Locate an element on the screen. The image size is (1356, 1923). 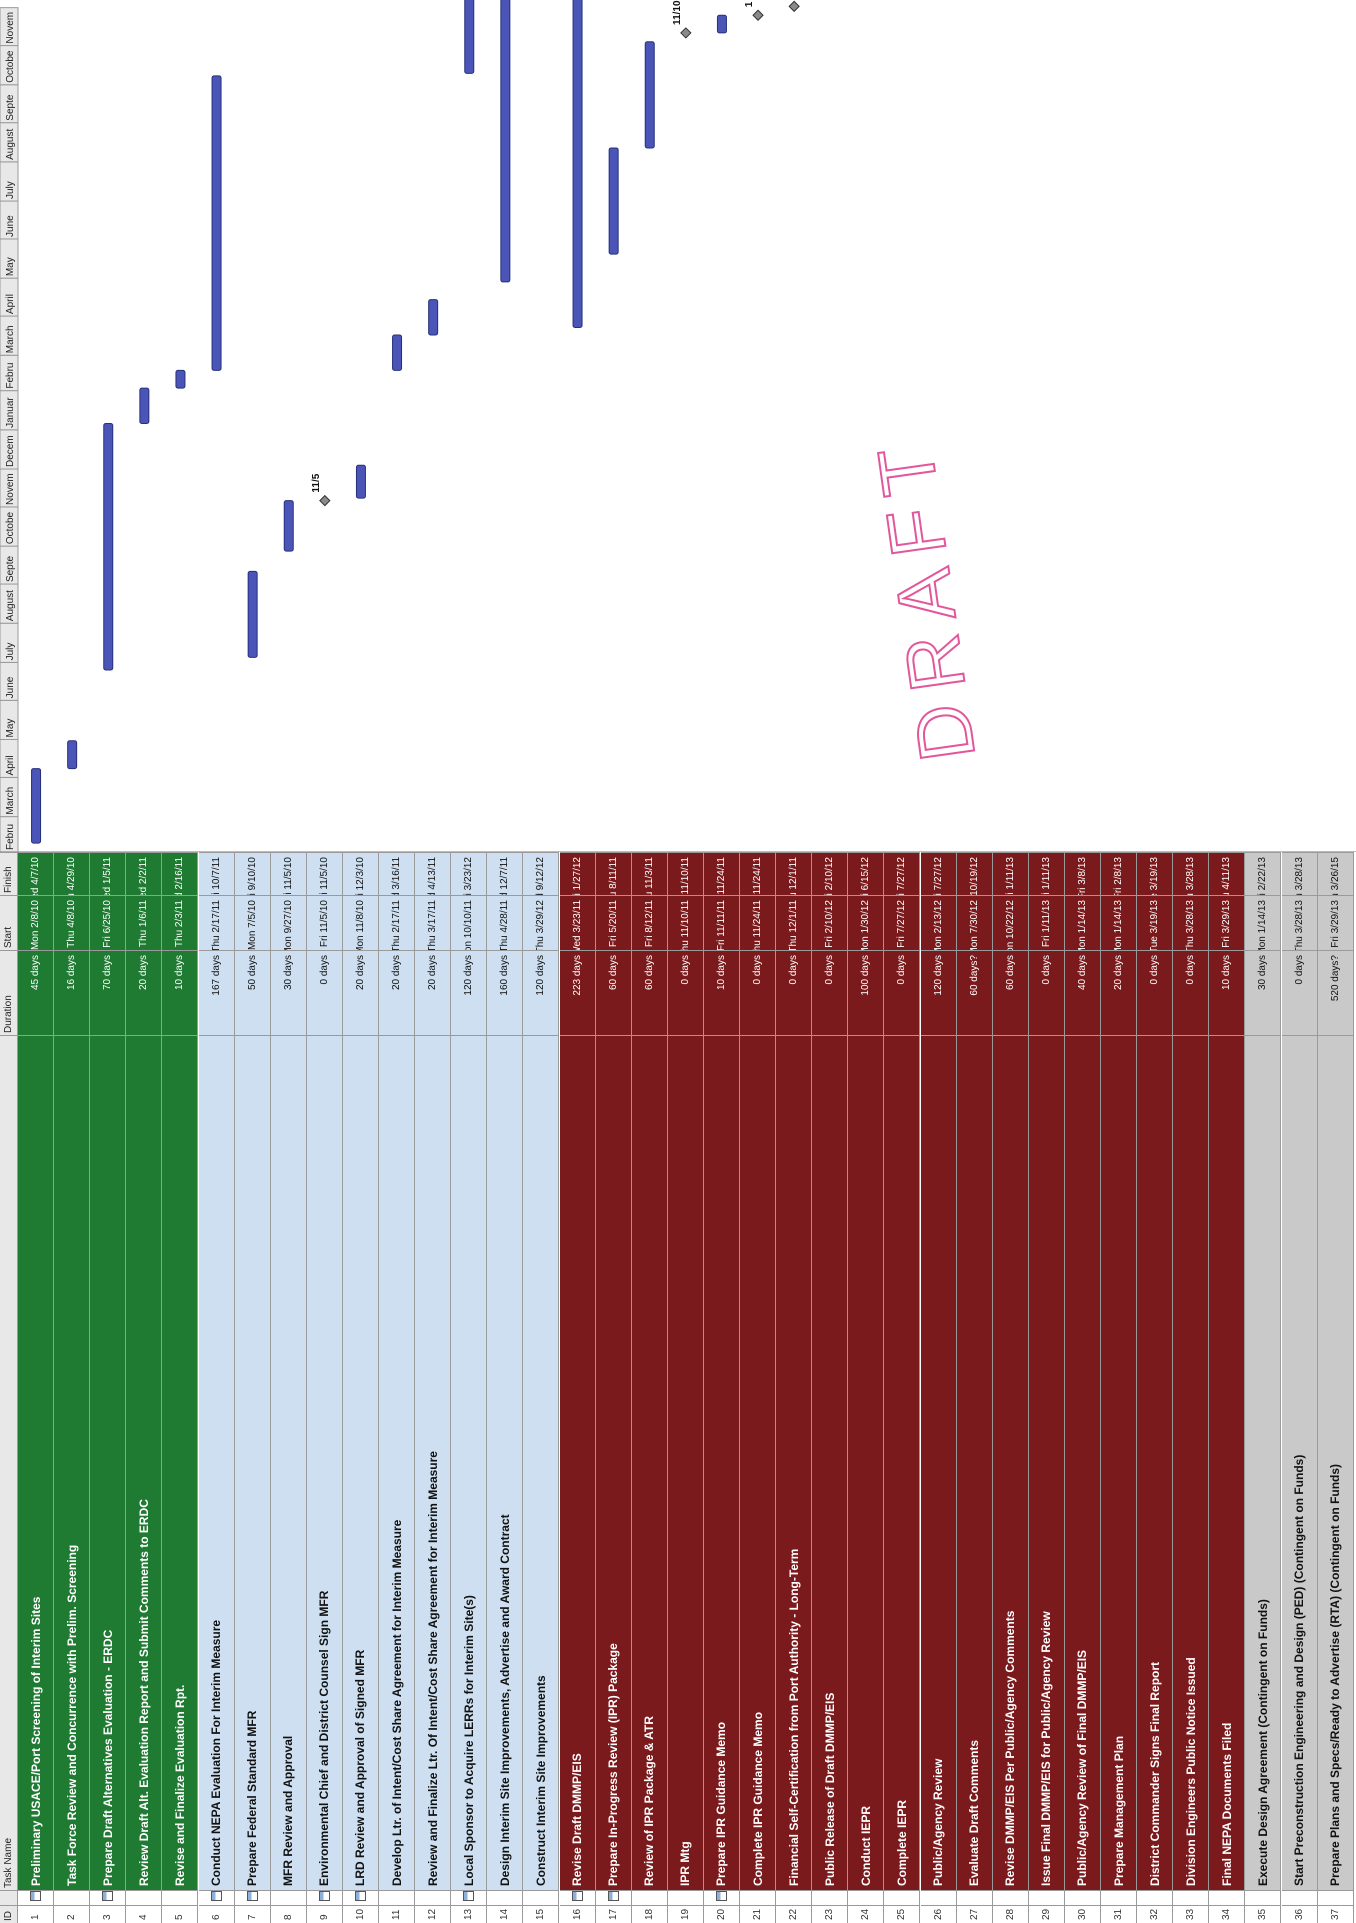
task-id-text: 32 is located at coordinates (1155, 1914).